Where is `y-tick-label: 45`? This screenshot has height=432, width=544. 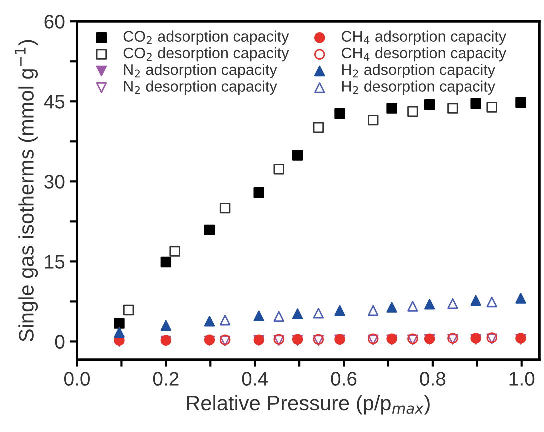 y-tick-label: 45 is located at coordinates (54, 102).